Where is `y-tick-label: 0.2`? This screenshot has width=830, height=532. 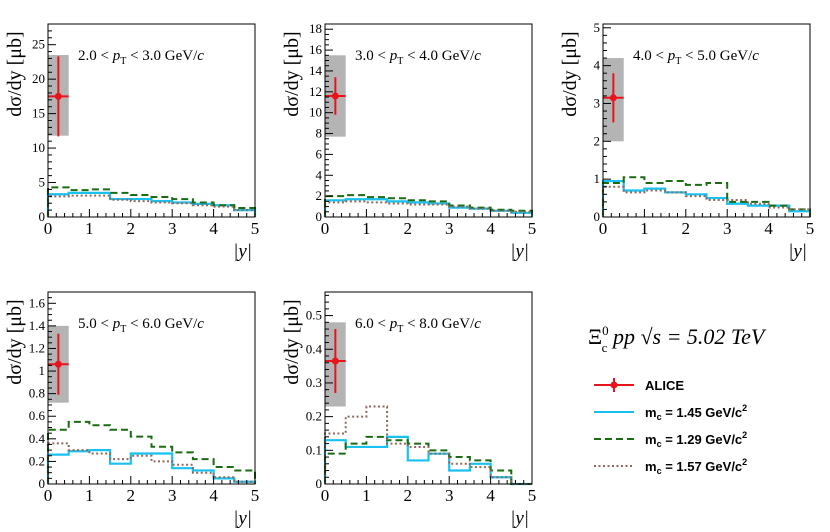 y-tick-label: 0.2 is located at coordinates (37, 460).